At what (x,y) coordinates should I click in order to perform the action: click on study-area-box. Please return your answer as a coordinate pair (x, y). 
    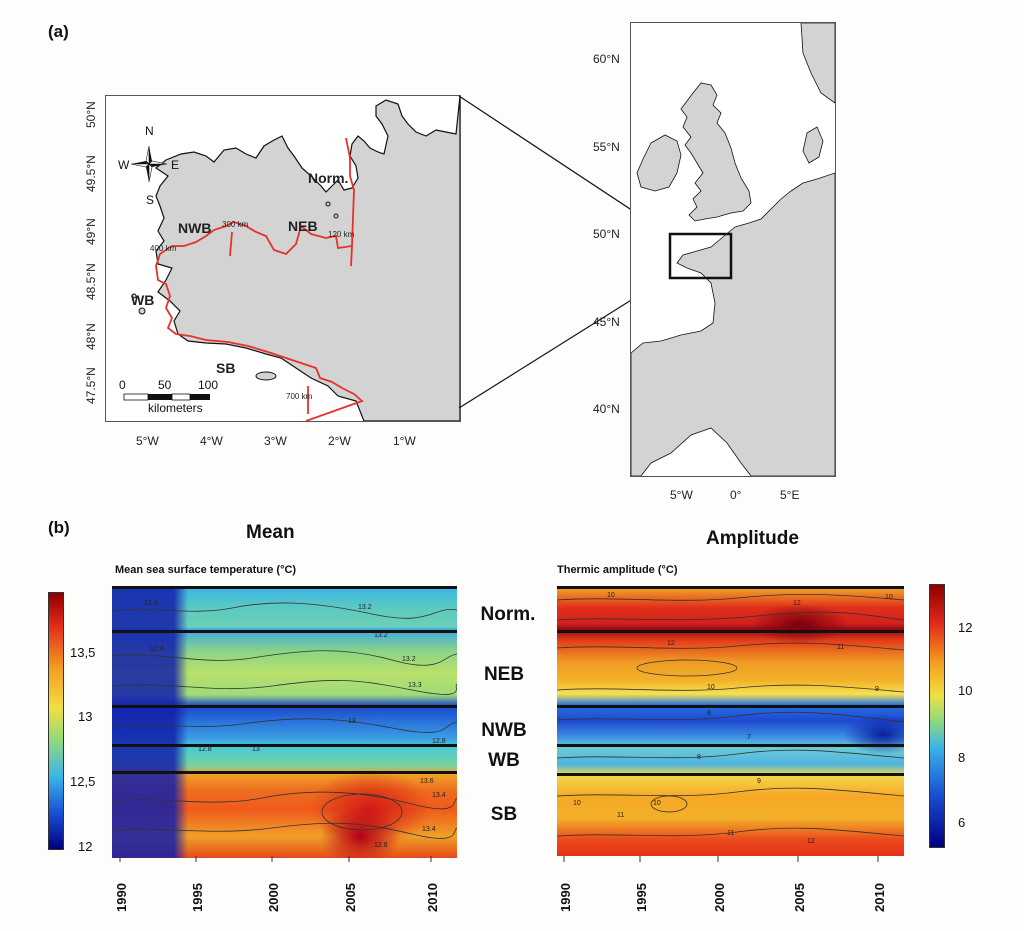
    Looking at the image, I should click on (700, 256).